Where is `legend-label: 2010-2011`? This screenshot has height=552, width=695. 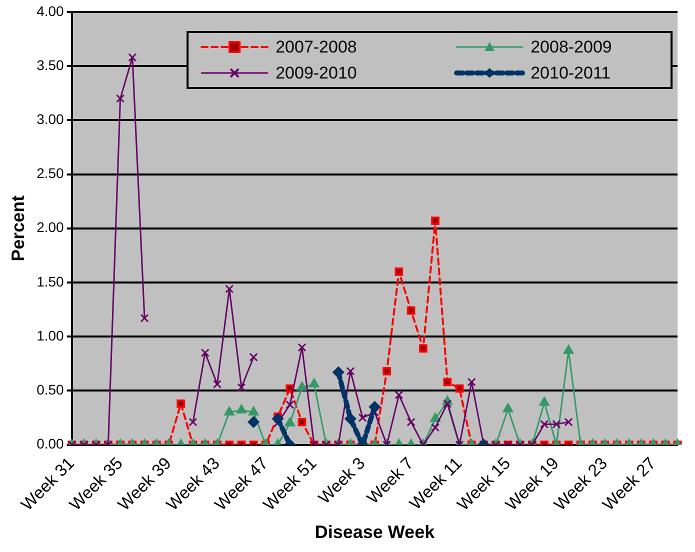
legend-label: 2010-2011 is located at coordinates (570, 73).